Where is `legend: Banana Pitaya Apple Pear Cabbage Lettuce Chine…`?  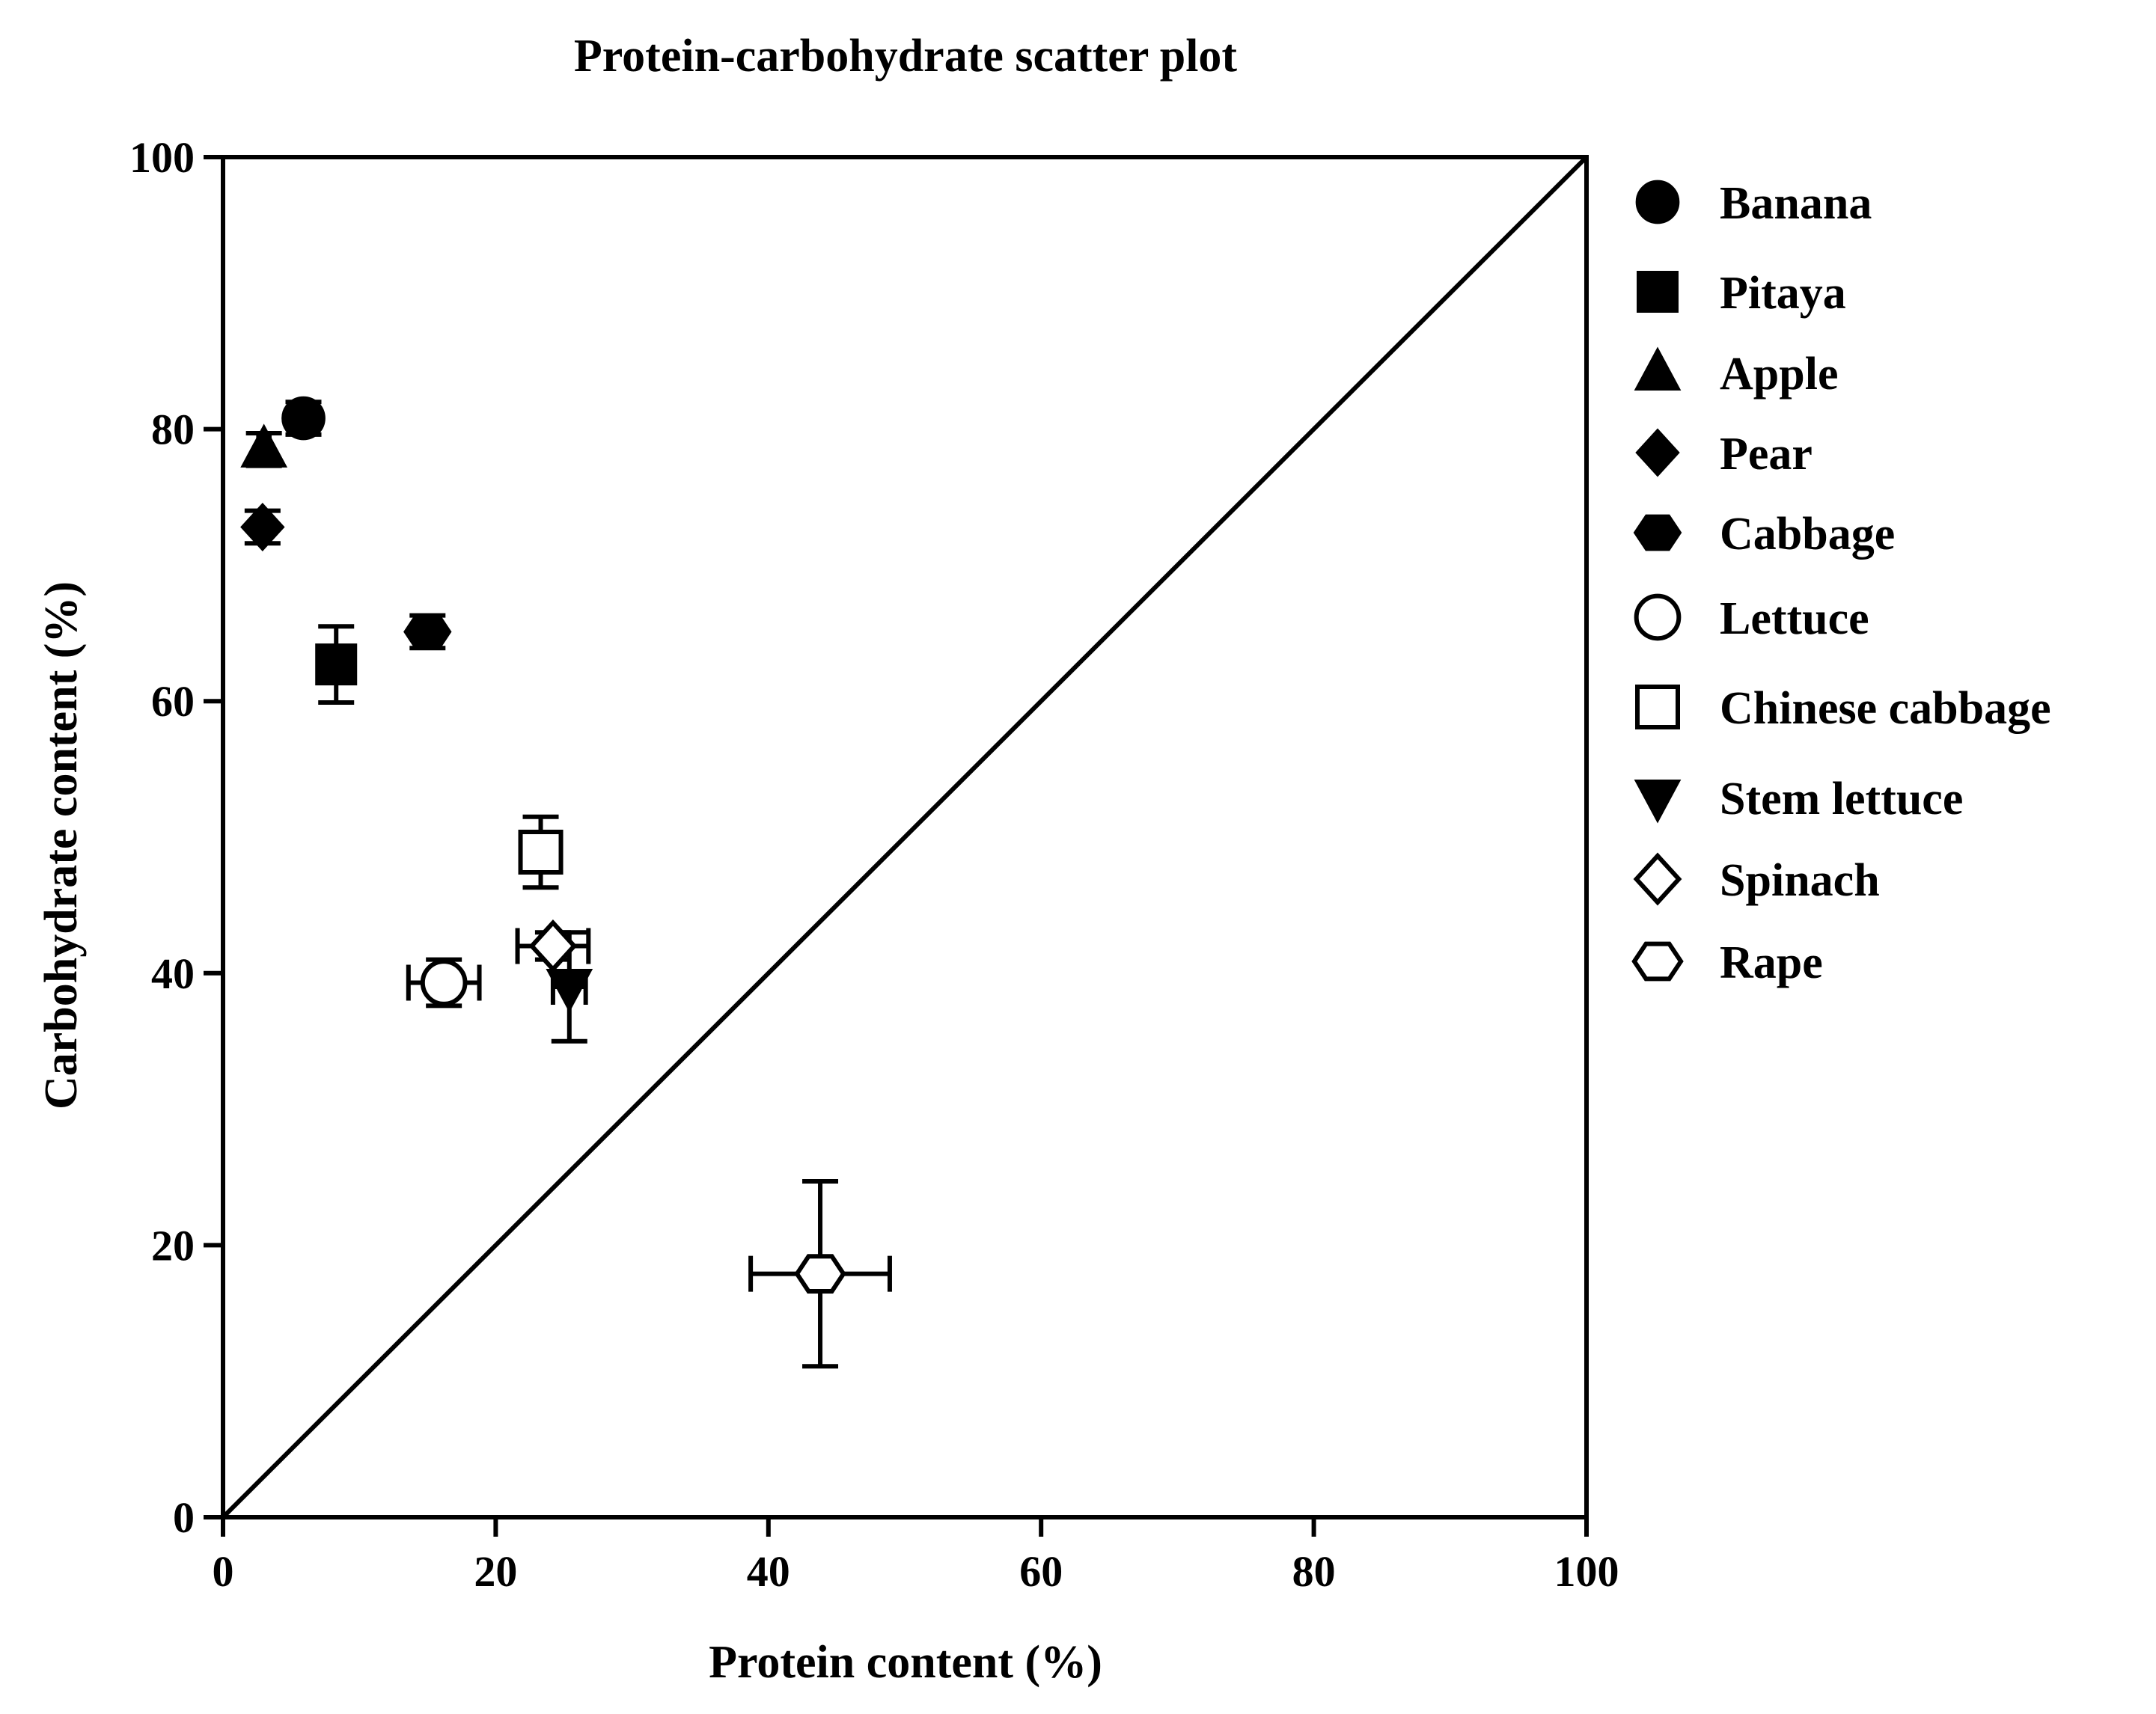 legend: Banana Pitaya Apple Pear Cabbage Lettuce Chine… is located at coordinates (1841, 583).